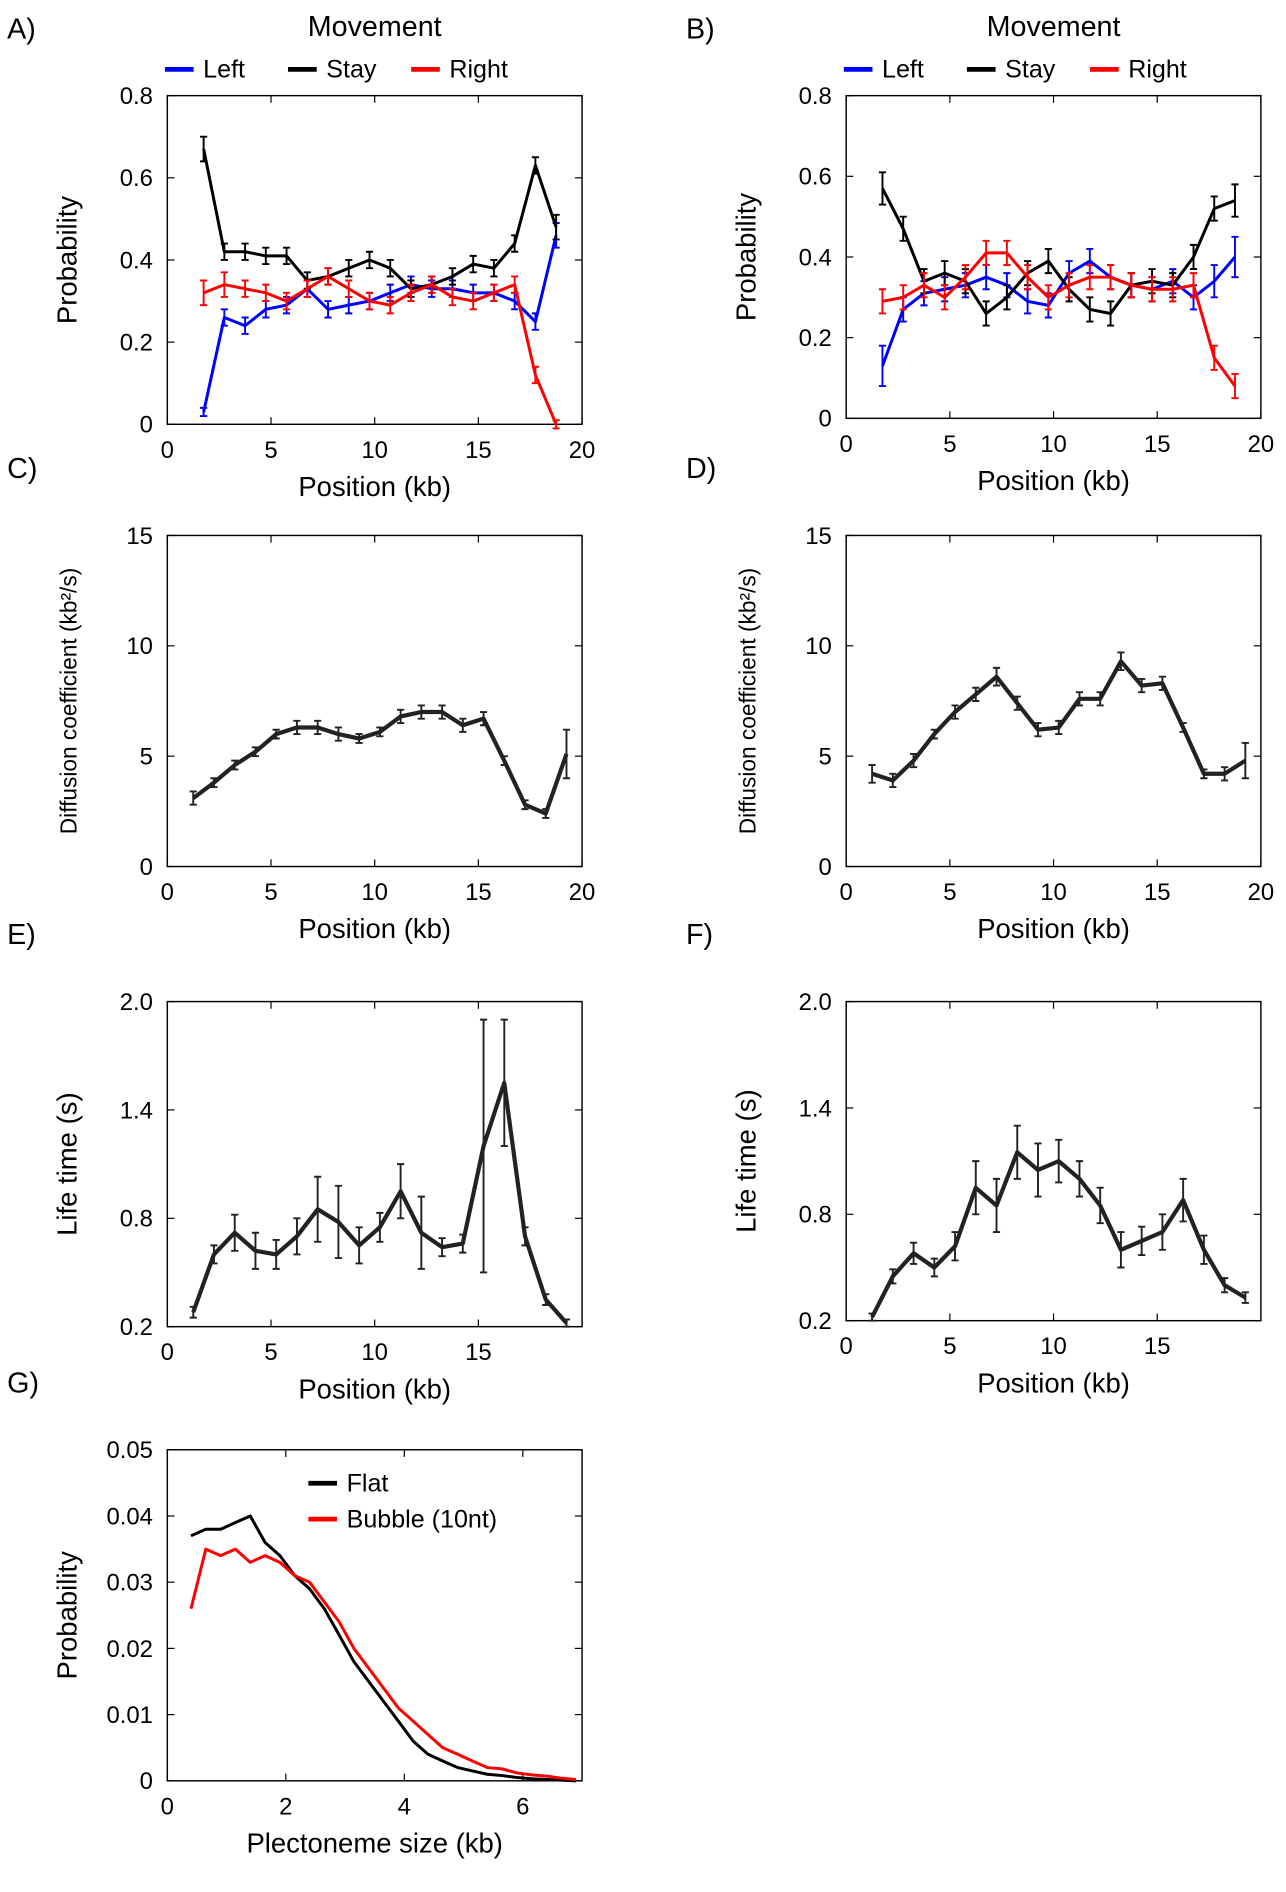 Image resolution: width=1286 pixels, height=1892 pixels. Describe the element at coordinates (1054, 27) in the screenshot. I see `chart-title: Movement` at that location.